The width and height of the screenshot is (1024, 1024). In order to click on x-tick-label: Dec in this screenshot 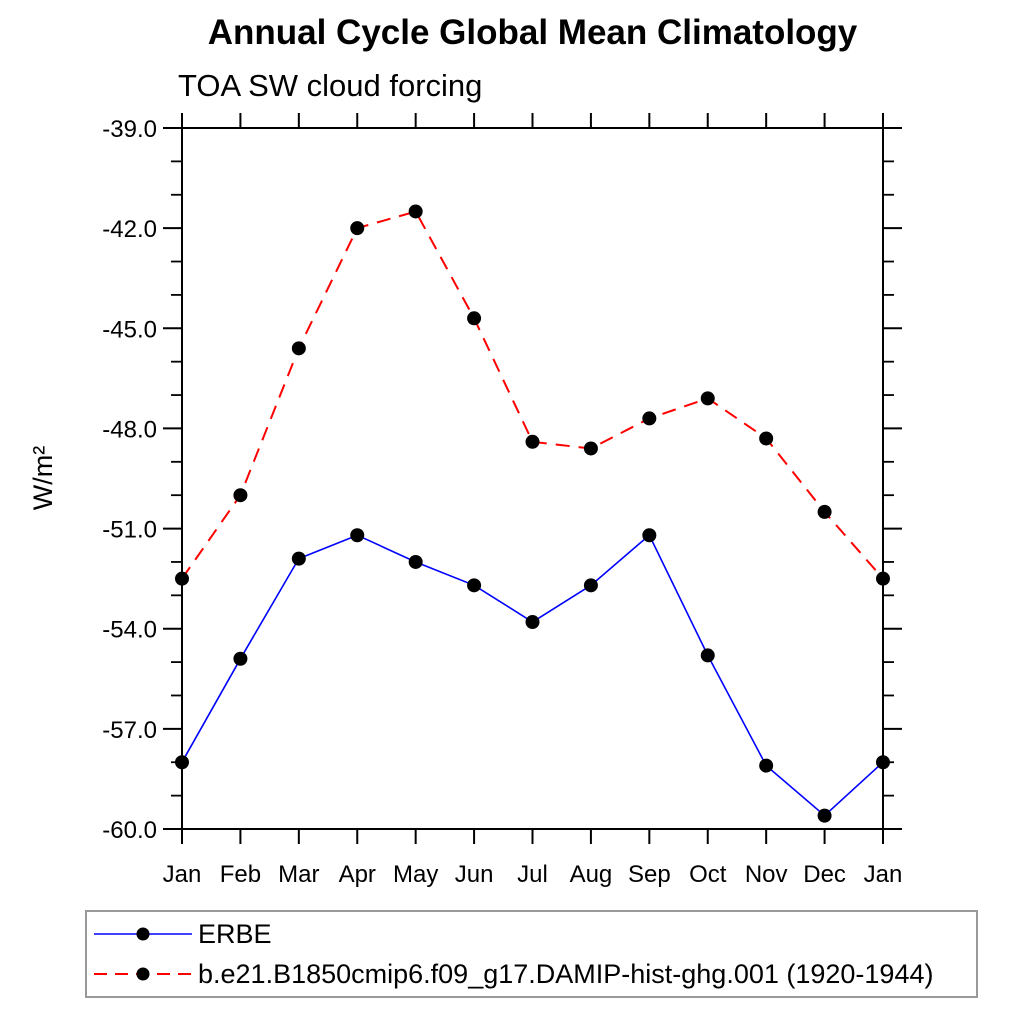, I will do `click(824, 874)`.